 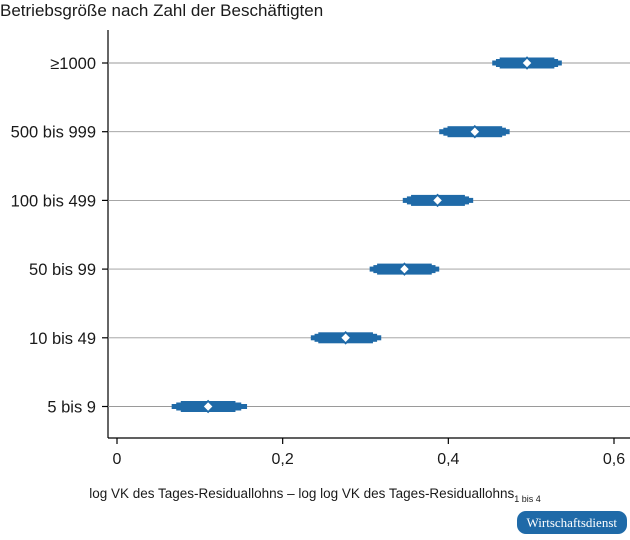 What do you see at coordinates (614, 459) in the screenshot?
I see `x-tick-label: 0,6` at bounding box center [614, 459].